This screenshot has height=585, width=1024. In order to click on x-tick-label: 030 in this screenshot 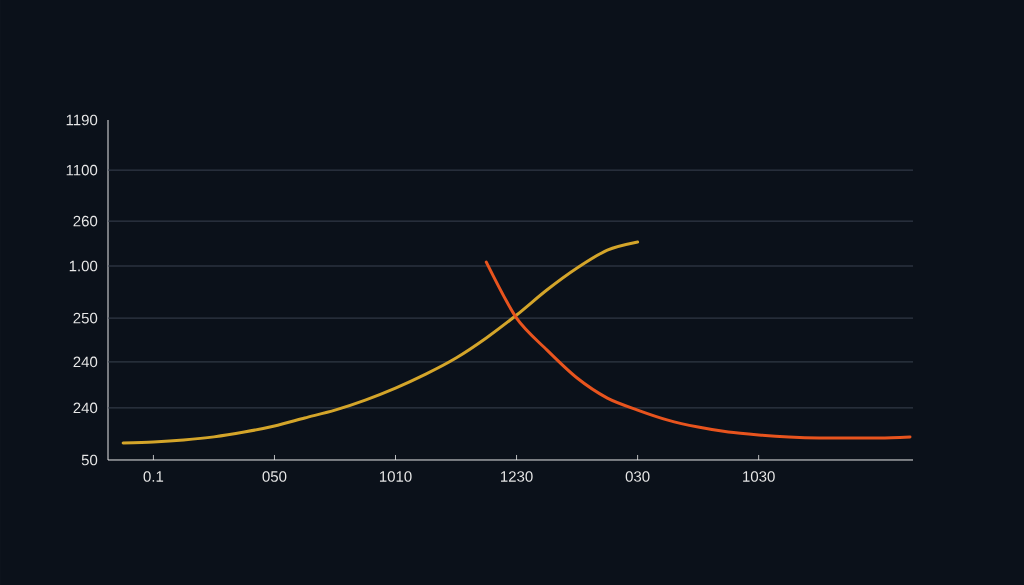, I will do `click(637, 476)`.